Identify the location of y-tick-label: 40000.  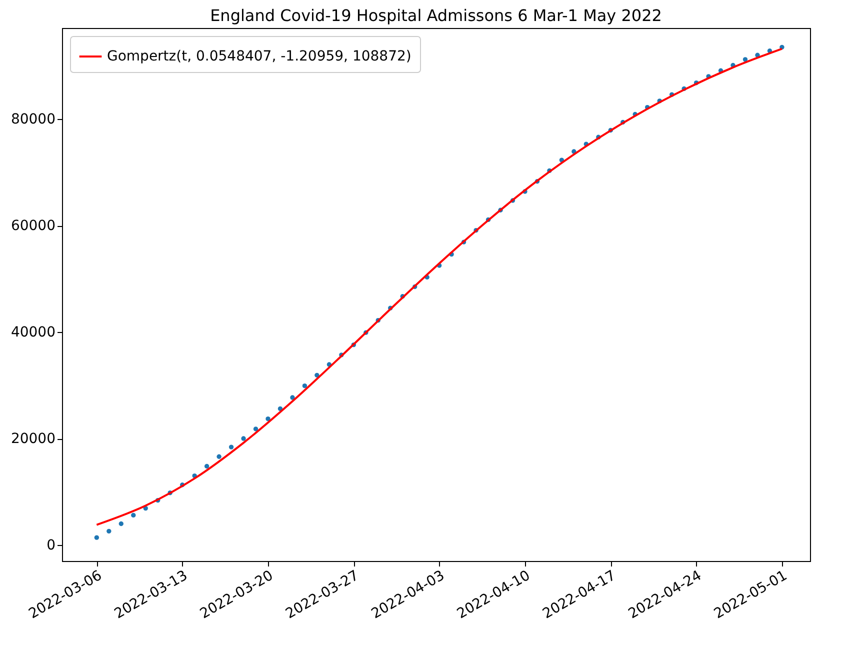
(33, 332).